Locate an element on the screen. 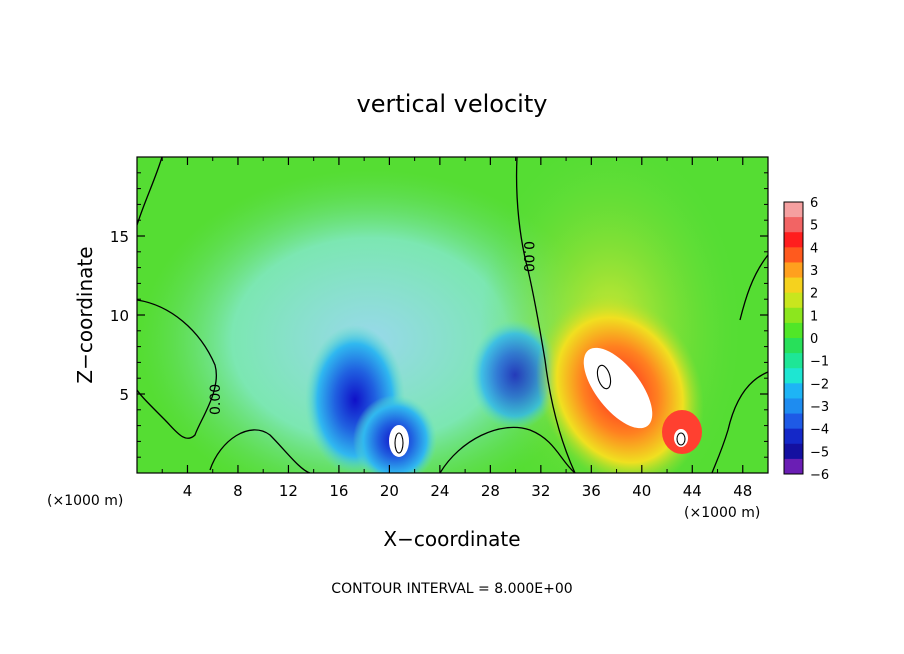 The image size is (904, 654). y-tick-label: 10 is located at coordinates (119, 316).